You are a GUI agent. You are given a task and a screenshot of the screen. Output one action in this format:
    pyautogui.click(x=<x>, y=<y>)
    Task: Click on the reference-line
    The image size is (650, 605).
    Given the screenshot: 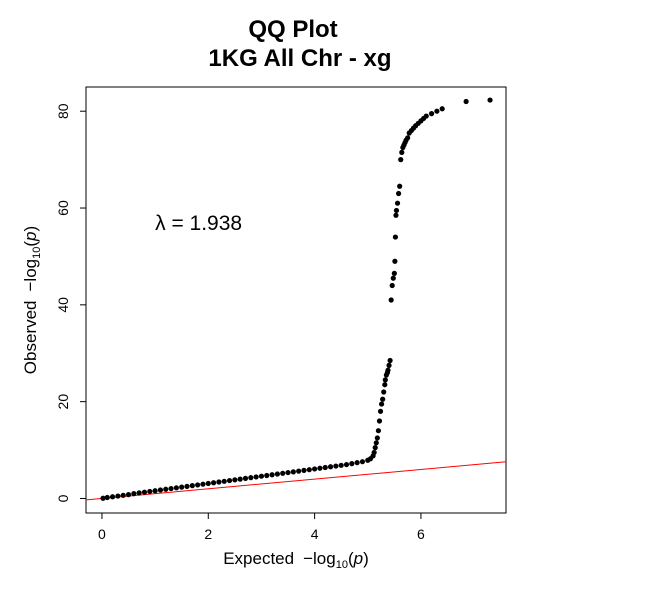 What is the action you would take?
    pyautogui.click(x=296, y=481)
    